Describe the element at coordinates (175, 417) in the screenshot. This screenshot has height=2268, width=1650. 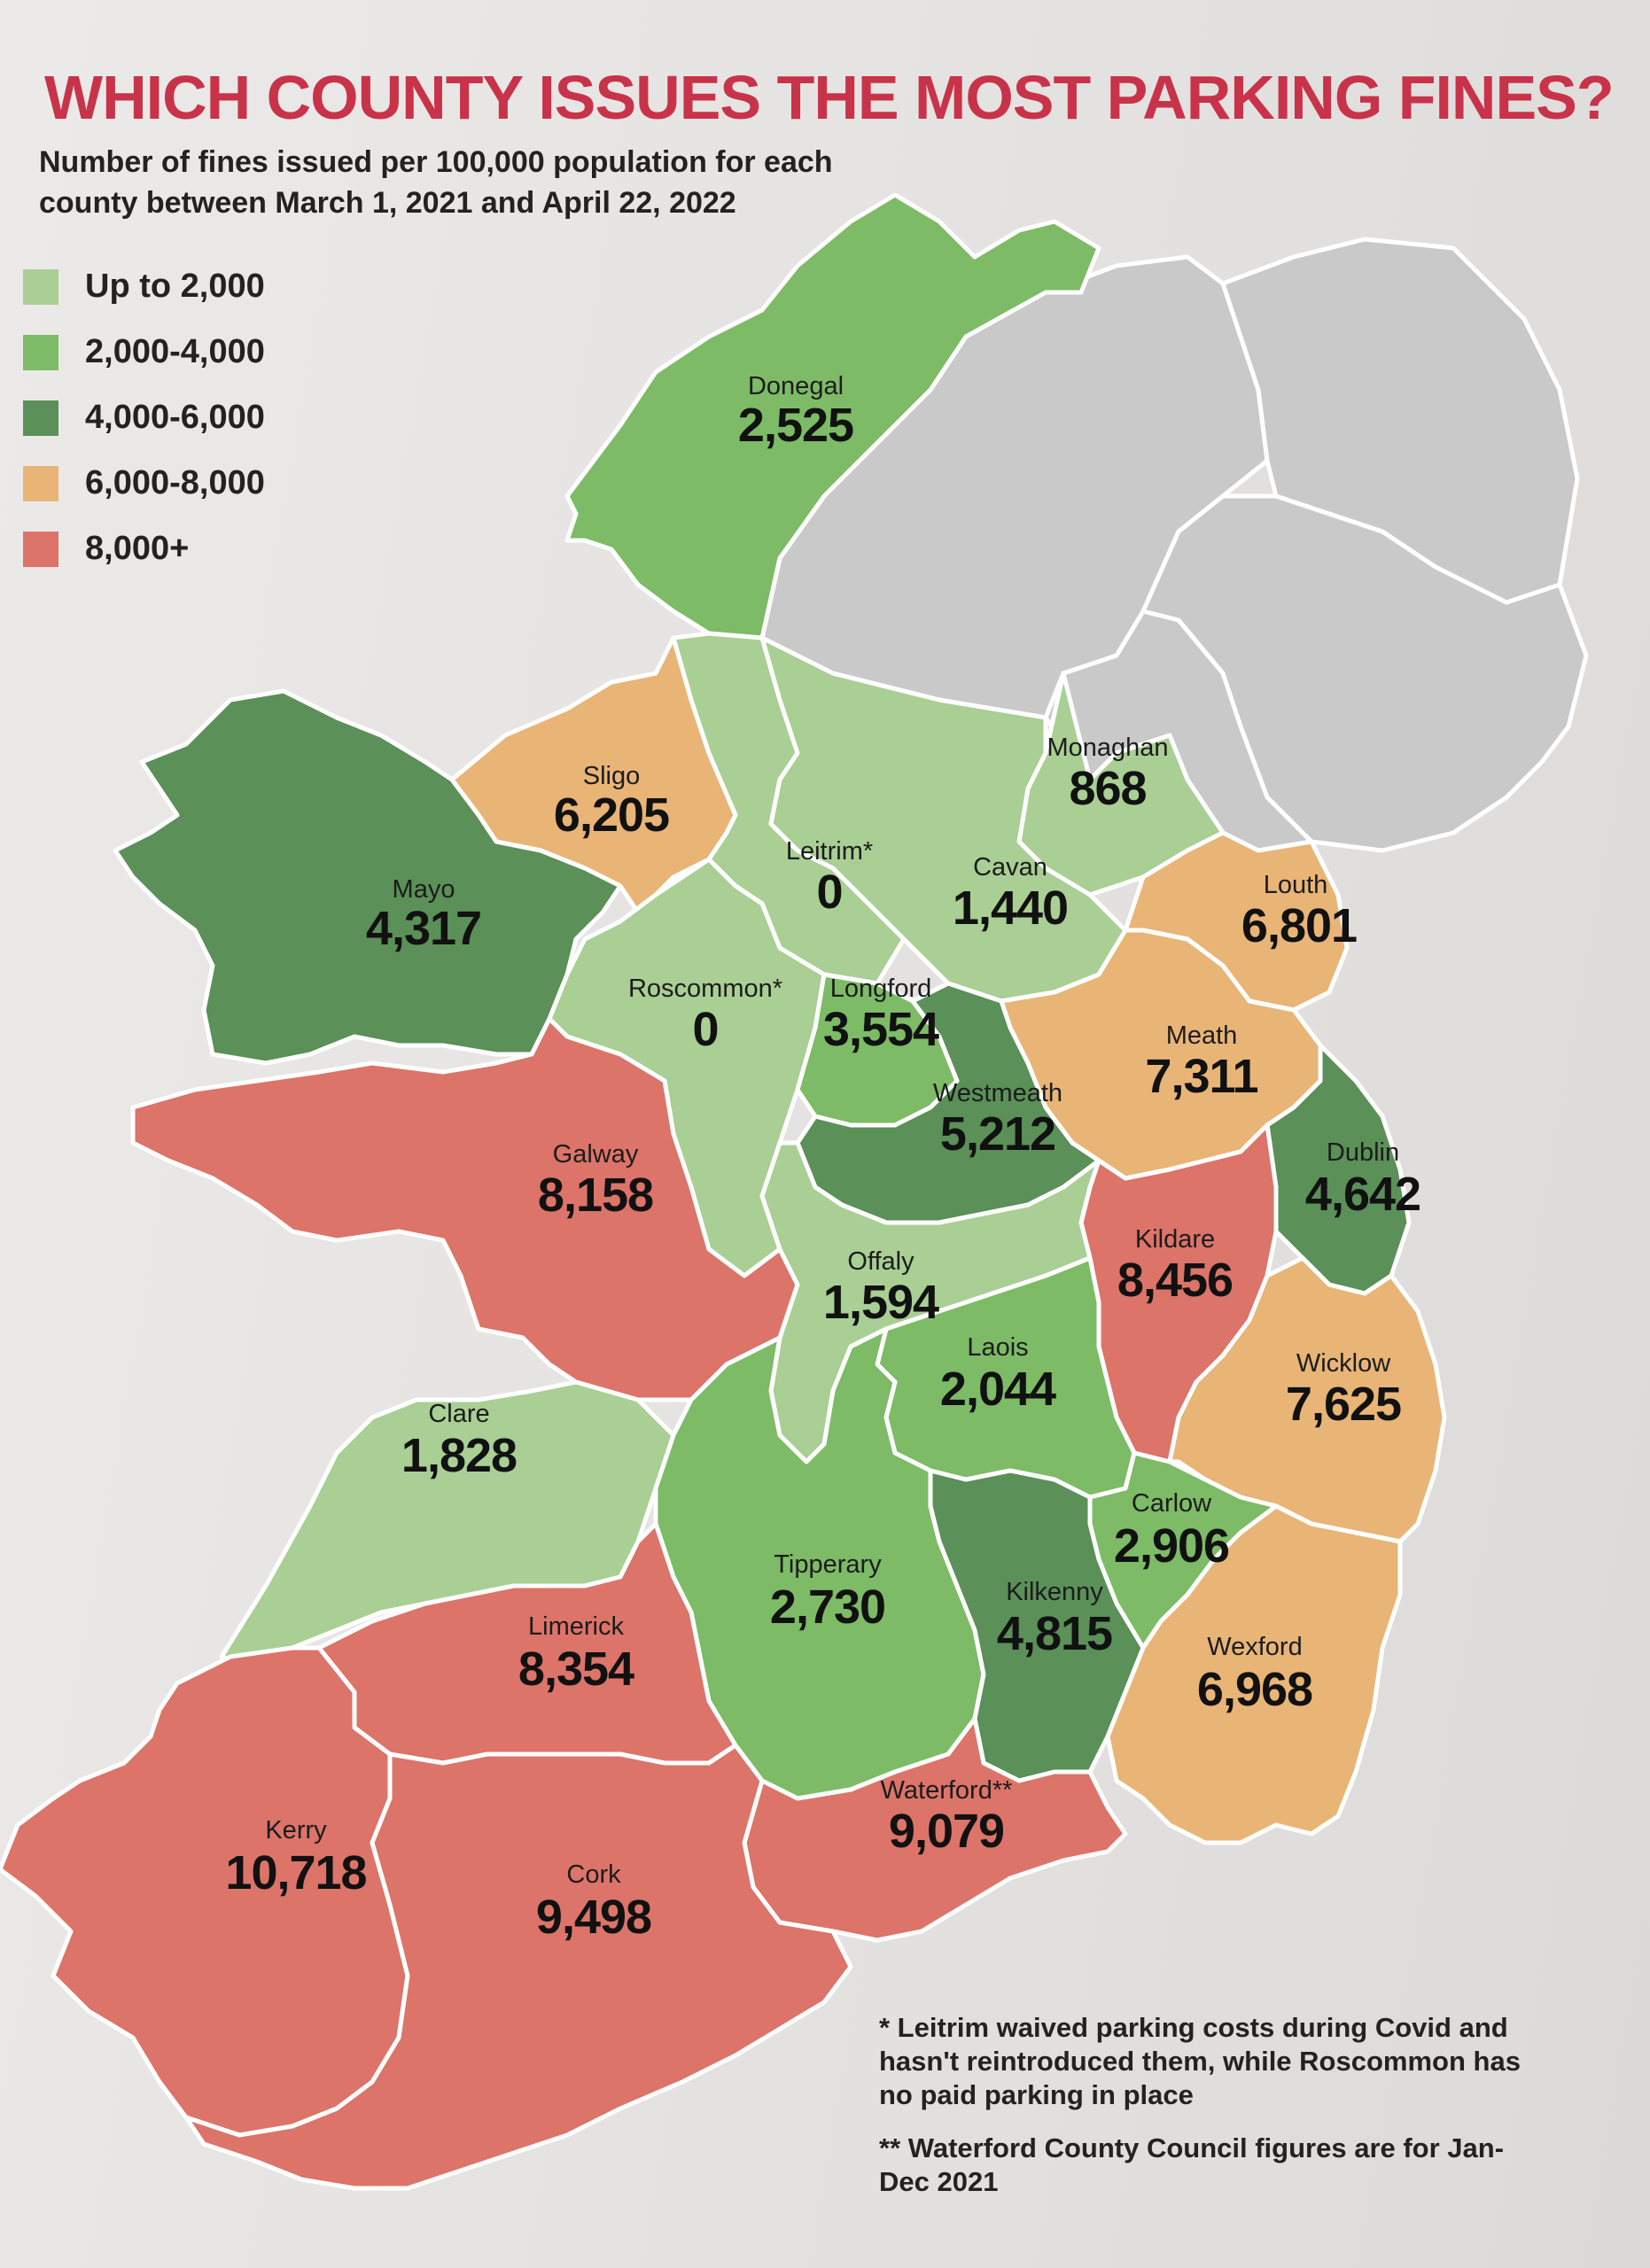
I see `legend-label: 4,000-6,000` at that location.